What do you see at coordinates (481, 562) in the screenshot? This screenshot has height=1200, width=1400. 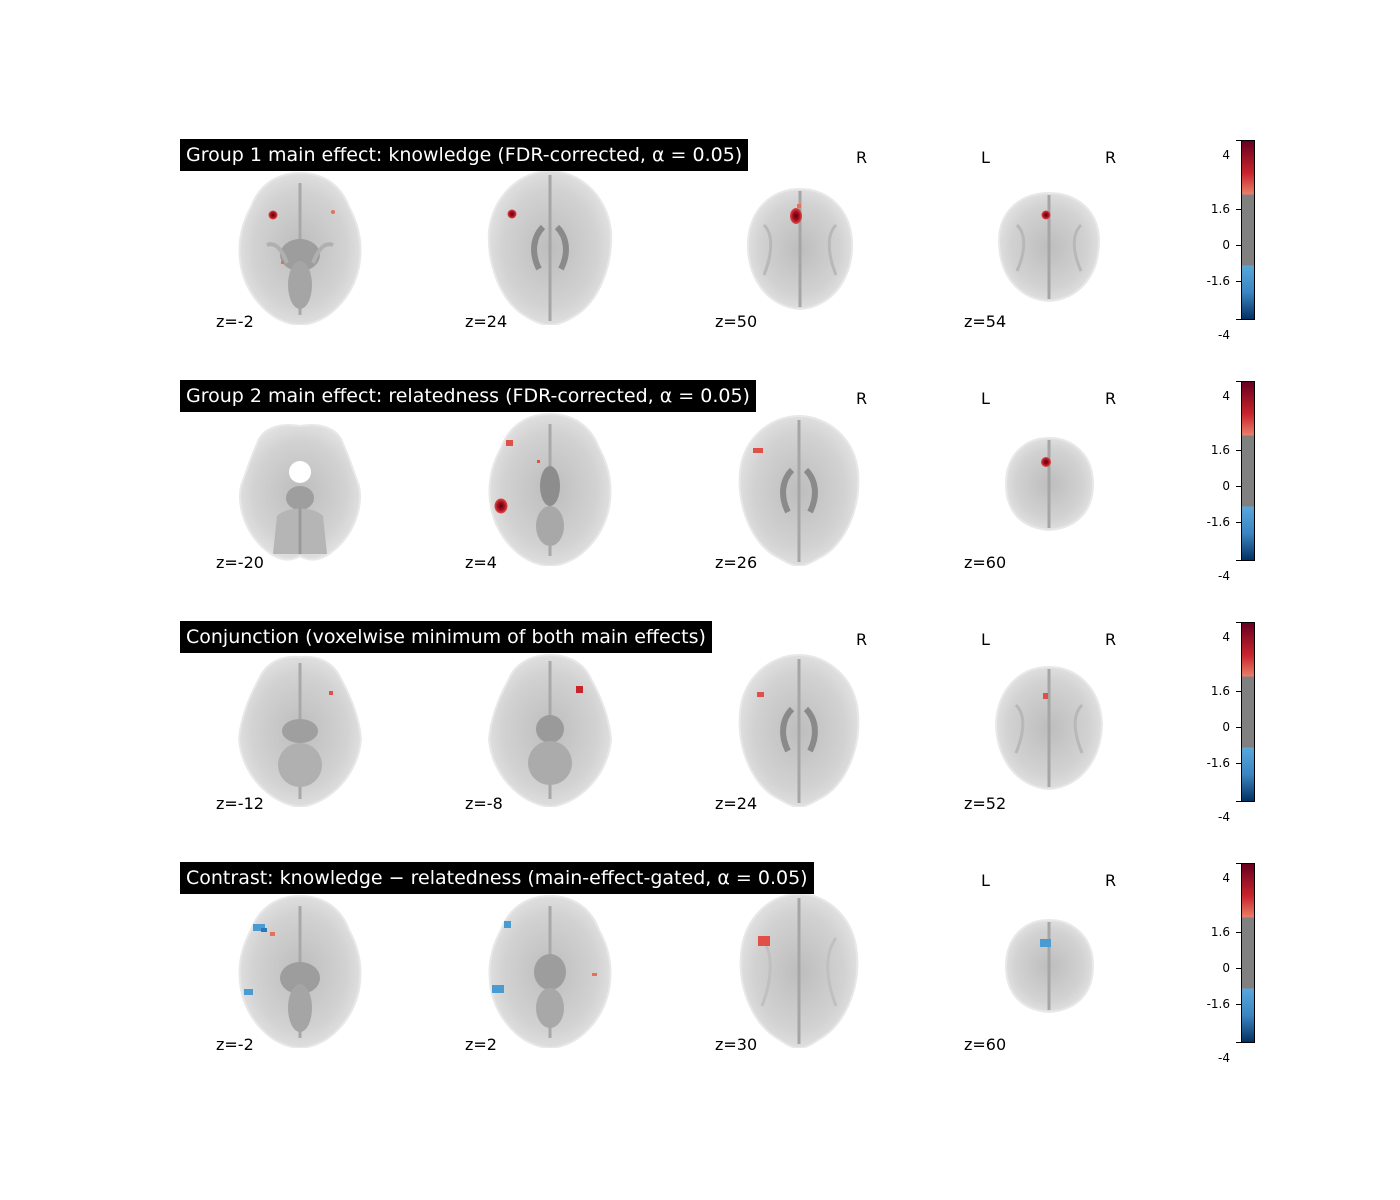 I see `slice-z-label: z=4` at bounding box center [481, 562].